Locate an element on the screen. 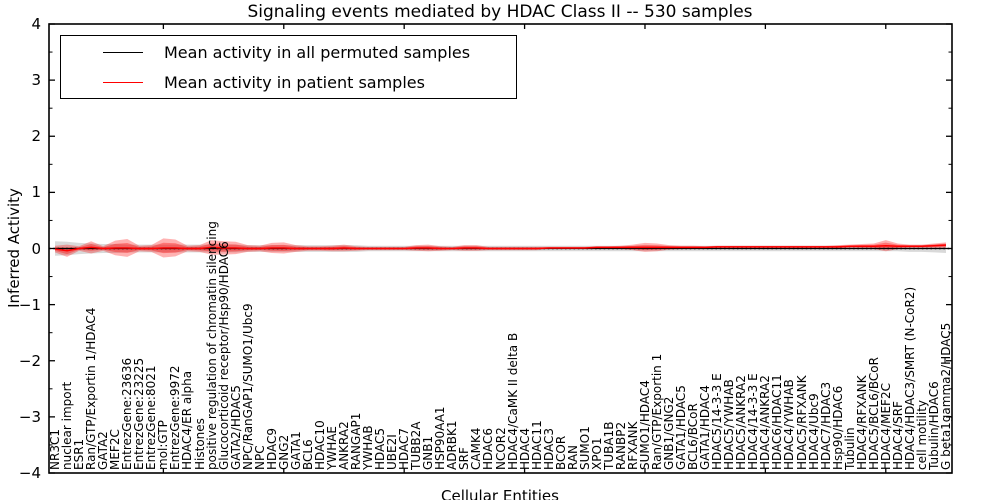 This screenshot has height=500, width=1000. x-tick-label: HDAC9 is located at coordinates (271, 448).